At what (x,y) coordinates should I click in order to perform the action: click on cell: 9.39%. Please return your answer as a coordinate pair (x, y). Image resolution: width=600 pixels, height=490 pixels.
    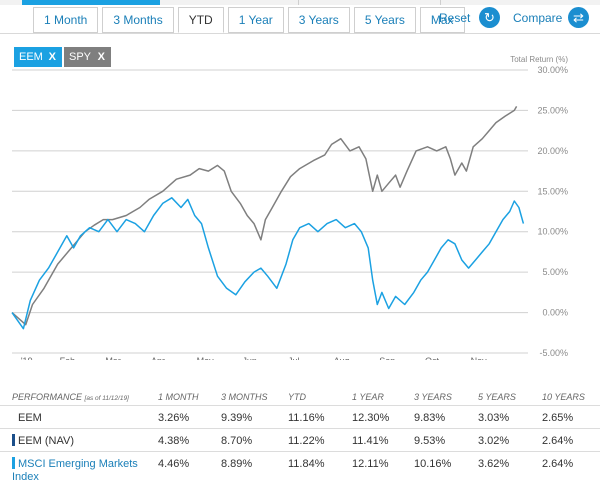
    Looking at the image, I should click on (237, 418).